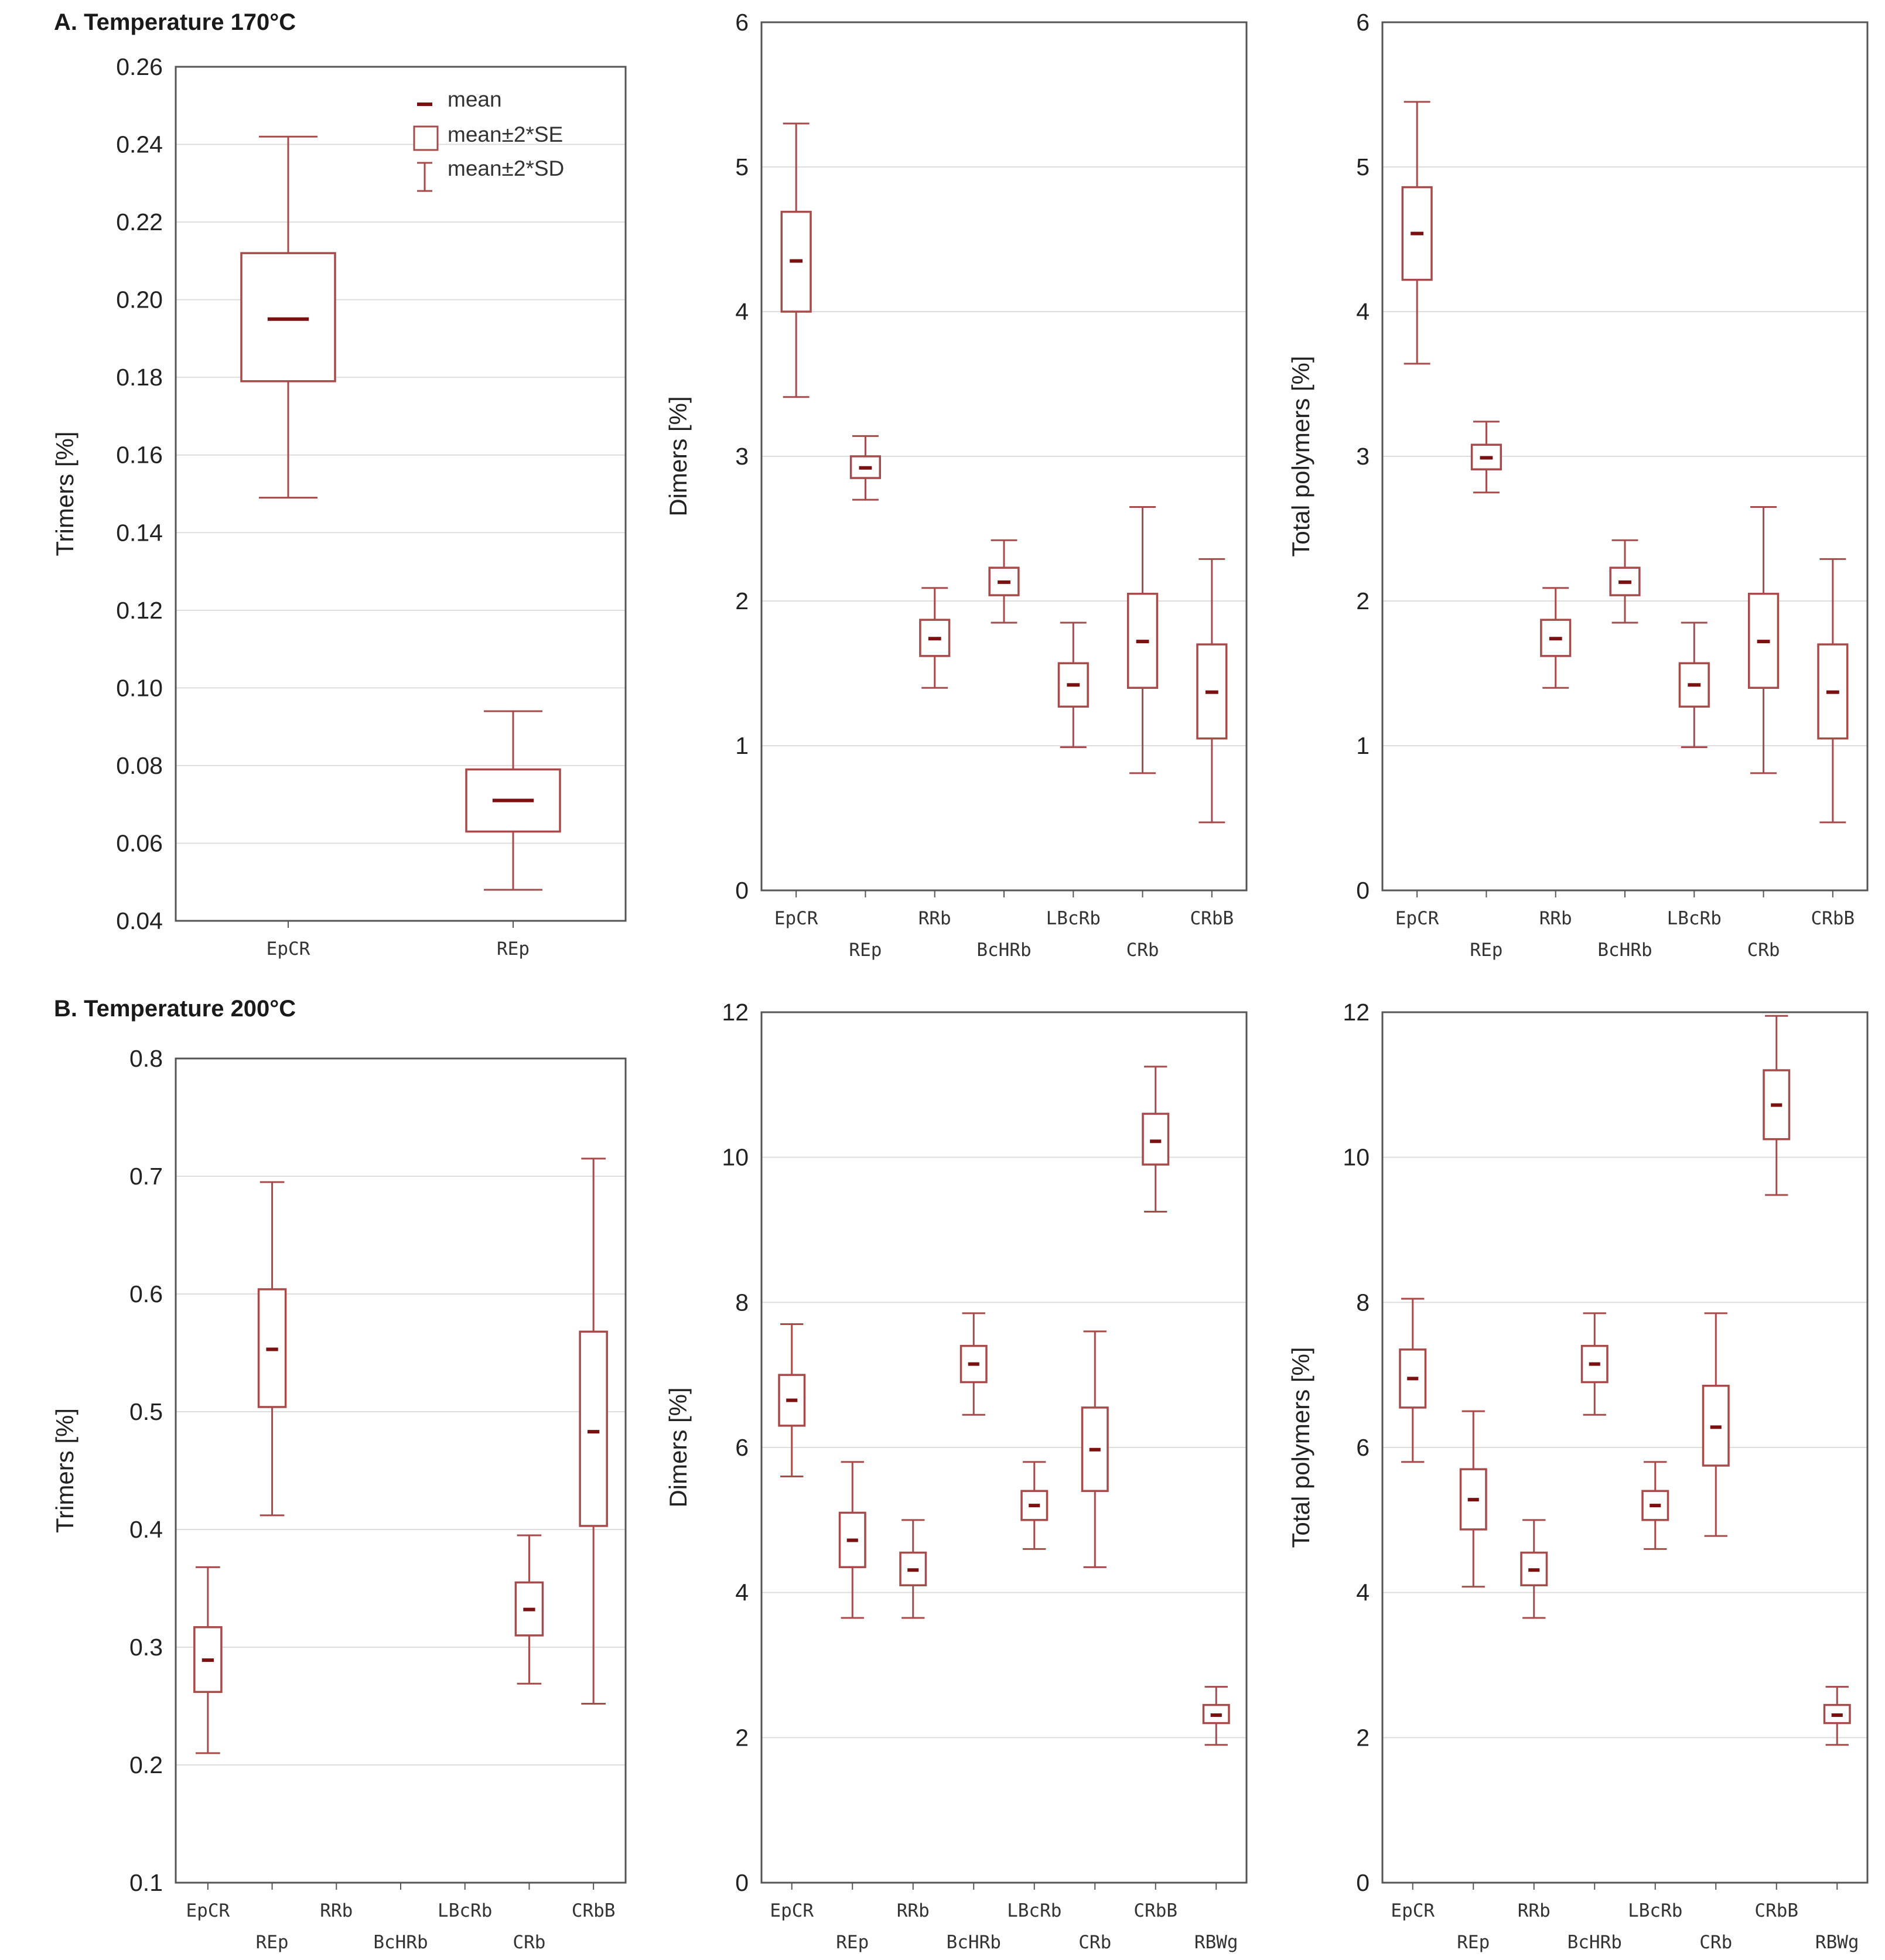 The height and width of the screenshot is (1960, 1885). Describe the element at coordinates (175, 22) in the screenshot. I see `section-a-title: A. Temperature 170°C` at that location.